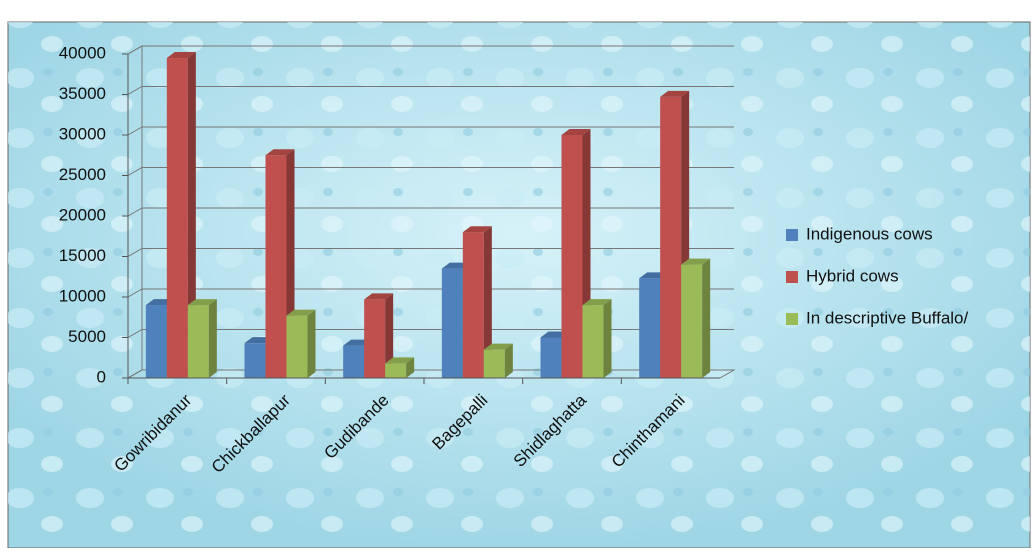 This screenshot has width=1034, height=553. I want to click on legend-label: Indigenous cows, so click(869, 233).